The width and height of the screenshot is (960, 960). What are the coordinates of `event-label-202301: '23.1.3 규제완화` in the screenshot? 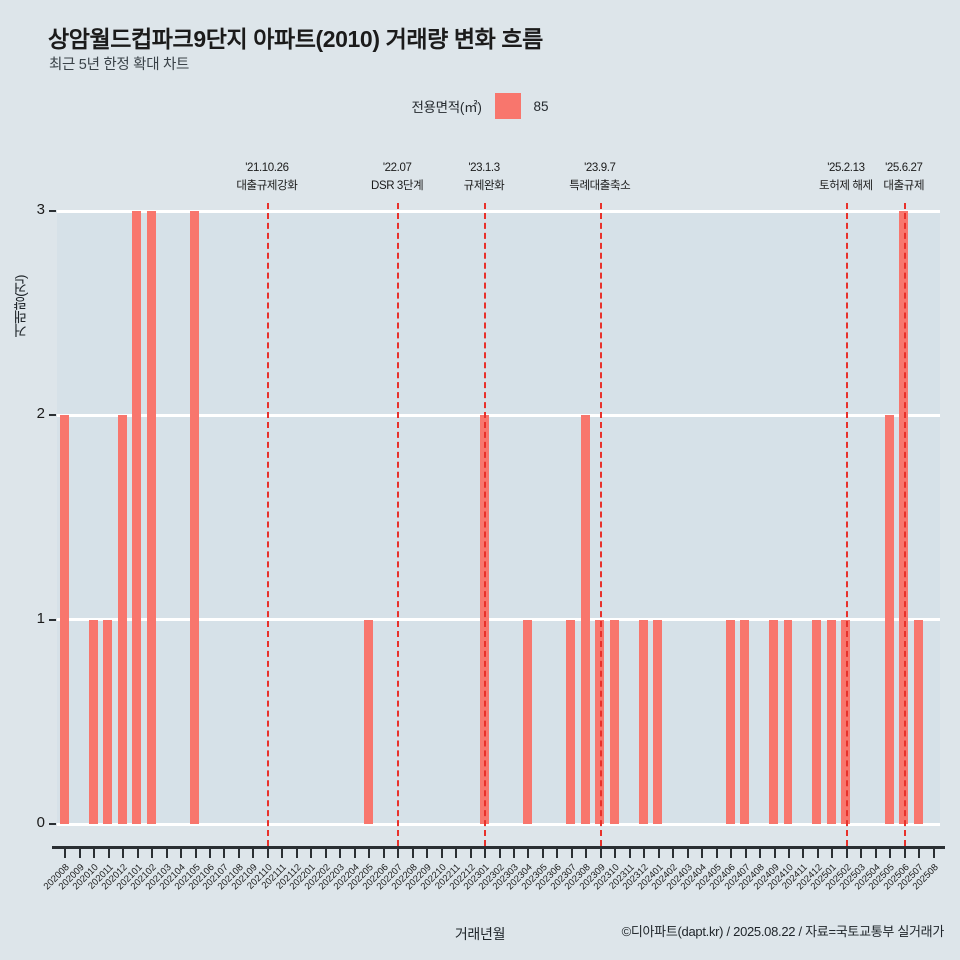 It's located at (484, 178).